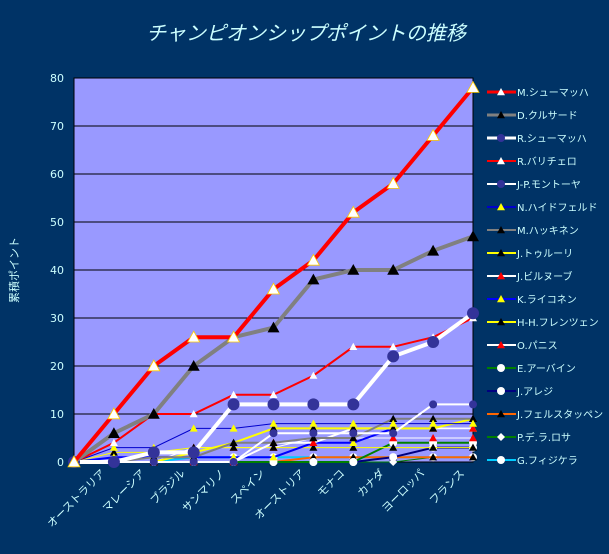 This screenshot has width=609, height=554. Describe the element at coordinates (307, 33) in the screenshot. I see `chart-title: チャンピオンシップポイントの推移` at that location.